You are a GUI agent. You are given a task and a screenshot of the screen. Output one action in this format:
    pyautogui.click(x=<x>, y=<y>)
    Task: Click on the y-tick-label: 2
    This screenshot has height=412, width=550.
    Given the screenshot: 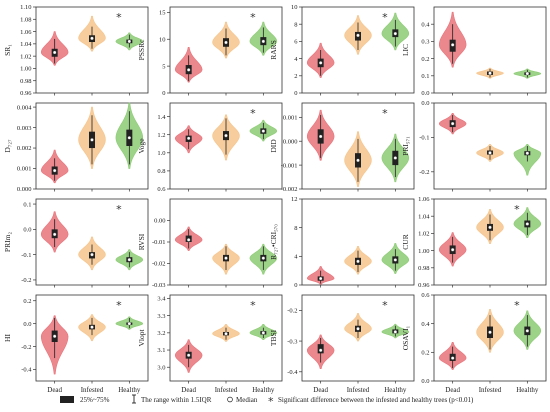 What is the action you would take?
    pyautogui.click(x=295, y=76)
    